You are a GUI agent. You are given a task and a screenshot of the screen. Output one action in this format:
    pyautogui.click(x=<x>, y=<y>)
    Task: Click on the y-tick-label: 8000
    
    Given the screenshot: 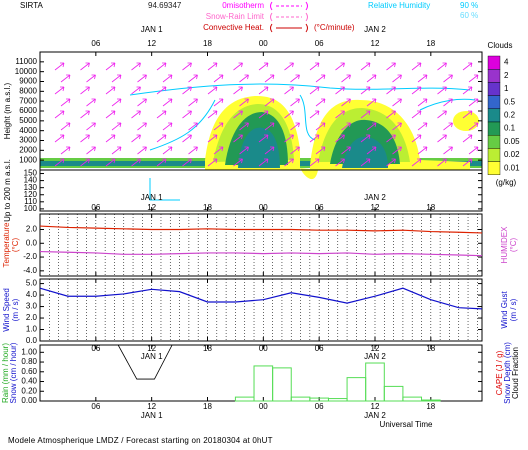 What is the action you would take?
    pyautogui.click(x=28, y=90)
    